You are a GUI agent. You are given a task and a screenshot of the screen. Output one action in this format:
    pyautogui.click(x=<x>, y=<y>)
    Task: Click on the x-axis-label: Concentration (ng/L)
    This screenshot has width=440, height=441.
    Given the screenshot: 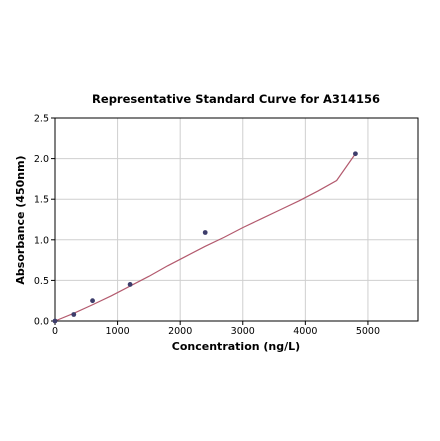 What is the action you would take?
    pyautogui.click(x=236, y=346)
    